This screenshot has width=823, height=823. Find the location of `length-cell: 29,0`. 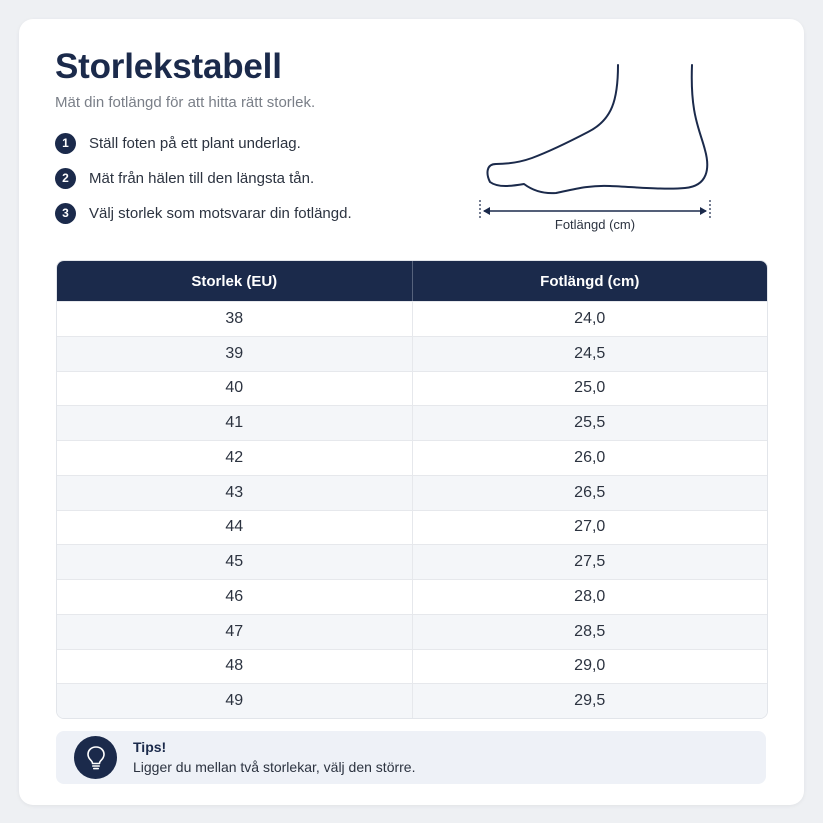

length-cell: 29,0 is located at coordinates (589, 666).